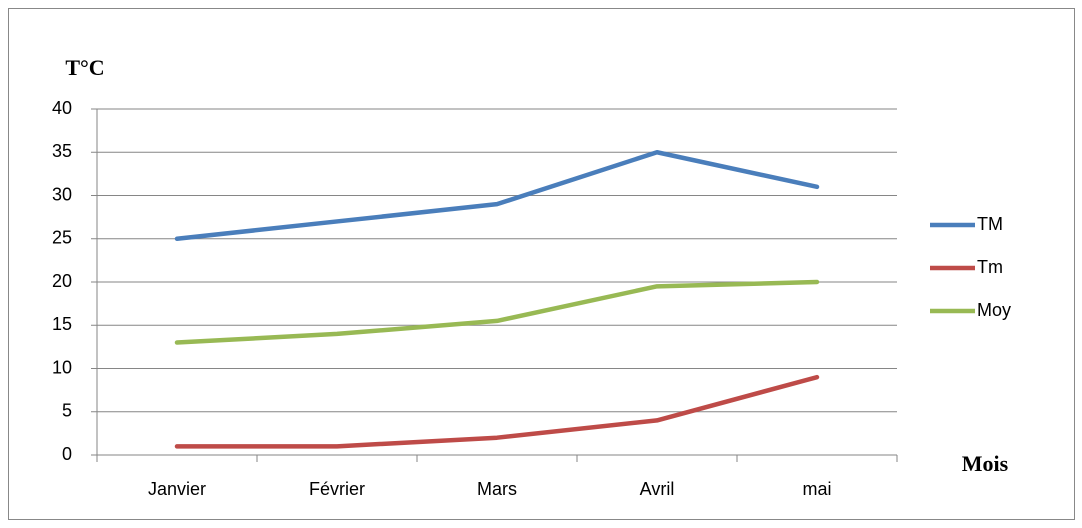 The height and width of the screenshot is (528, 1082). I want to click on x-tick-label: Janvier, so click(177, 489).